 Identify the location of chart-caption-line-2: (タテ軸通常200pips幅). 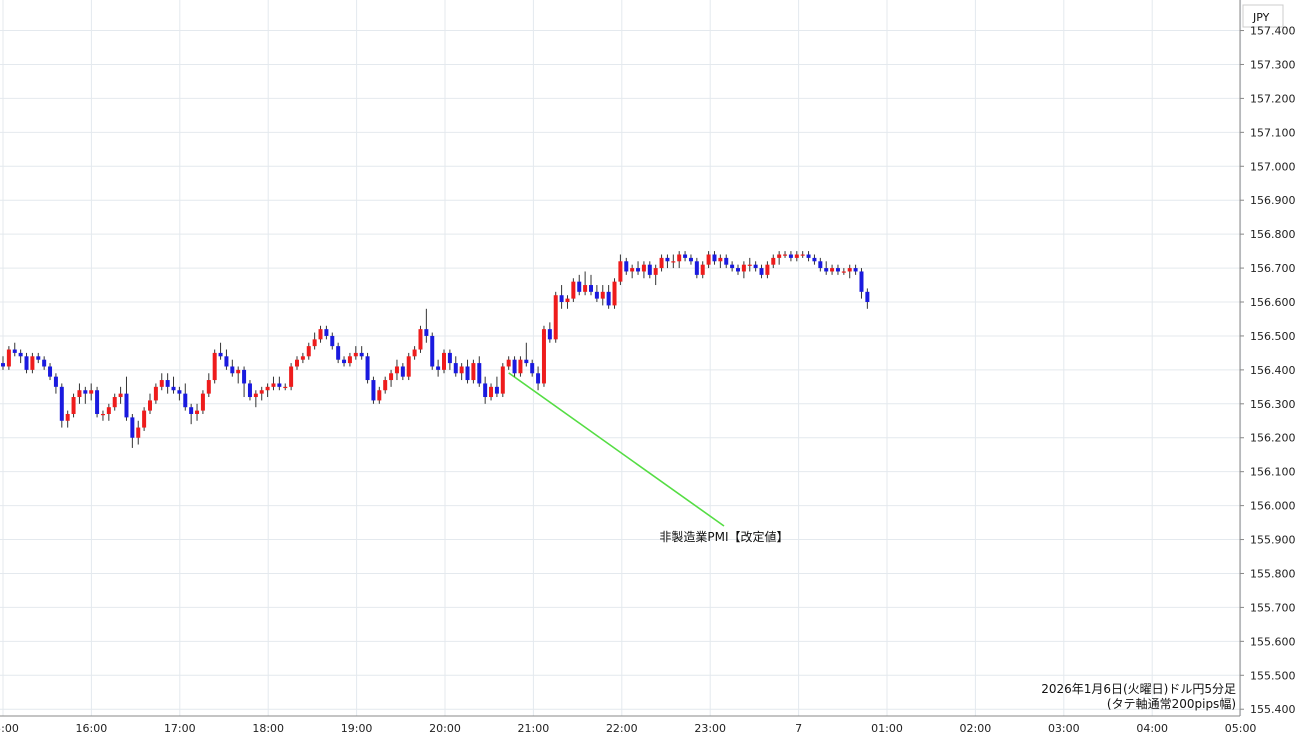
(1171, 703).